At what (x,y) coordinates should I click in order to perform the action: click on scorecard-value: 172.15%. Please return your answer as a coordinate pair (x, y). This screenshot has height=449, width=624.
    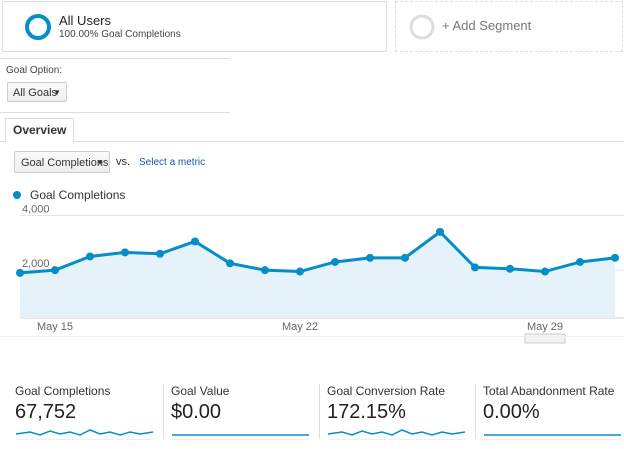
    Looking at the image, I should click on (366, 412).